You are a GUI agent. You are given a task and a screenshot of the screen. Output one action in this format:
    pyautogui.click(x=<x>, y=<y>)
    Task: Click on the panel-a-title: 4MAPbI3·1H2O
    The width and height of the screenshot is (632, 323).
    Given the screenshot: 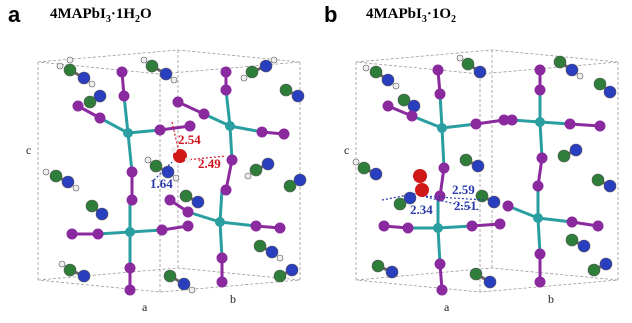 What is the action you would take?
    pyautogui.click(x=101, y=15)
    